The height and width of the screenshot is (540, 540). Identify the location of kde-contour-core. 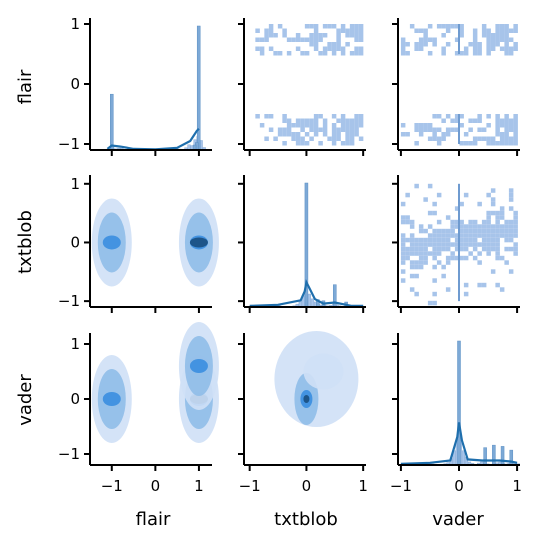
(199, 242).